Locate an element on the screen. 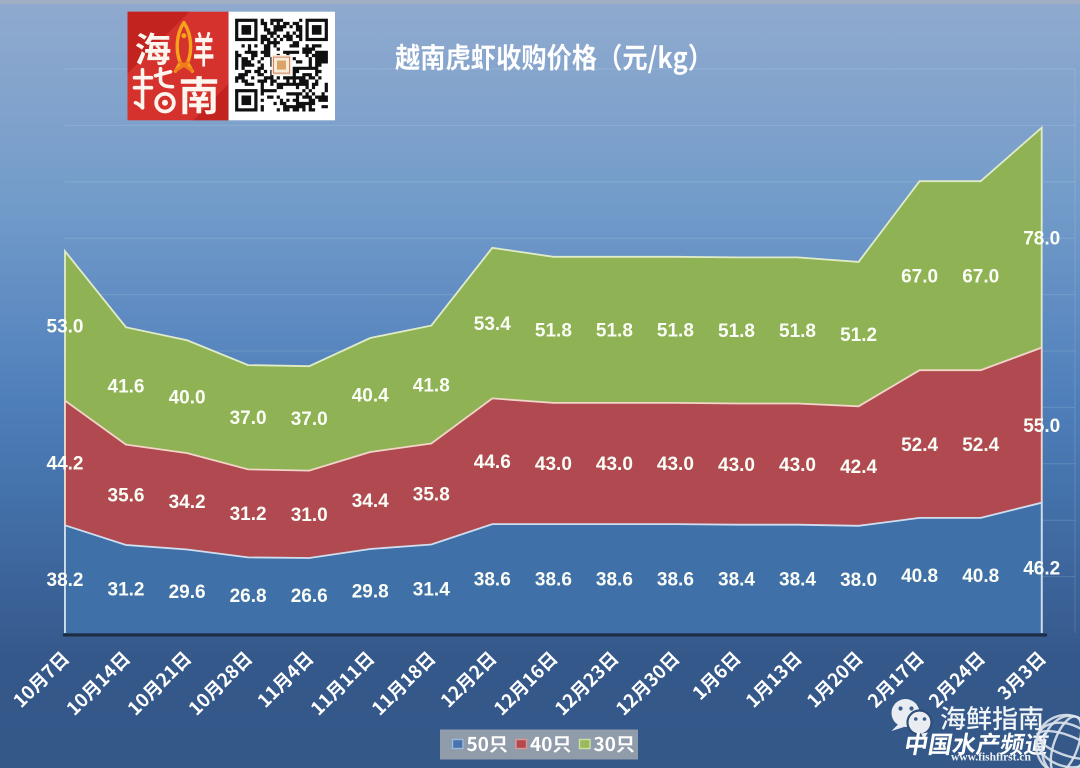  svg-text: 31.0 is located at coordinates (309, 515).